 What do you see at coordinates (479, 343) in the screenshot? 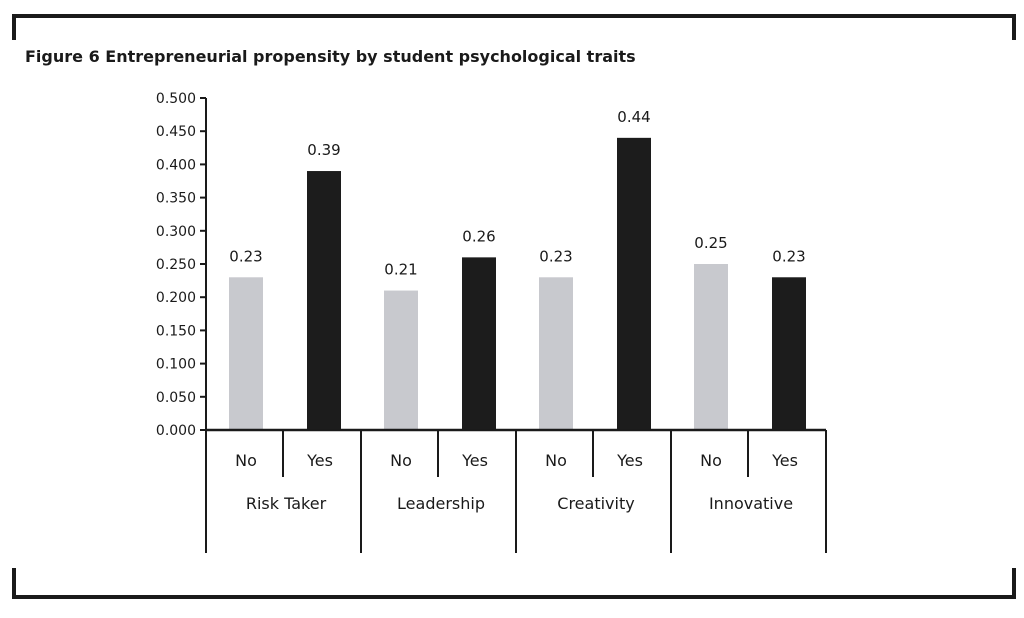
I see `bar-leadership-yes` at bounding box center [479, 343].